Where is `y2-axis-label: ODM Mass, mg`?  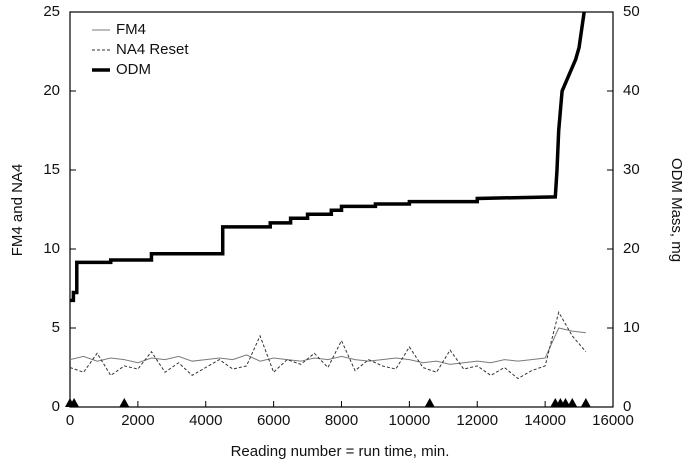 y2-axis-label: ODM Mass, mg is located at coordinates (676, 210).